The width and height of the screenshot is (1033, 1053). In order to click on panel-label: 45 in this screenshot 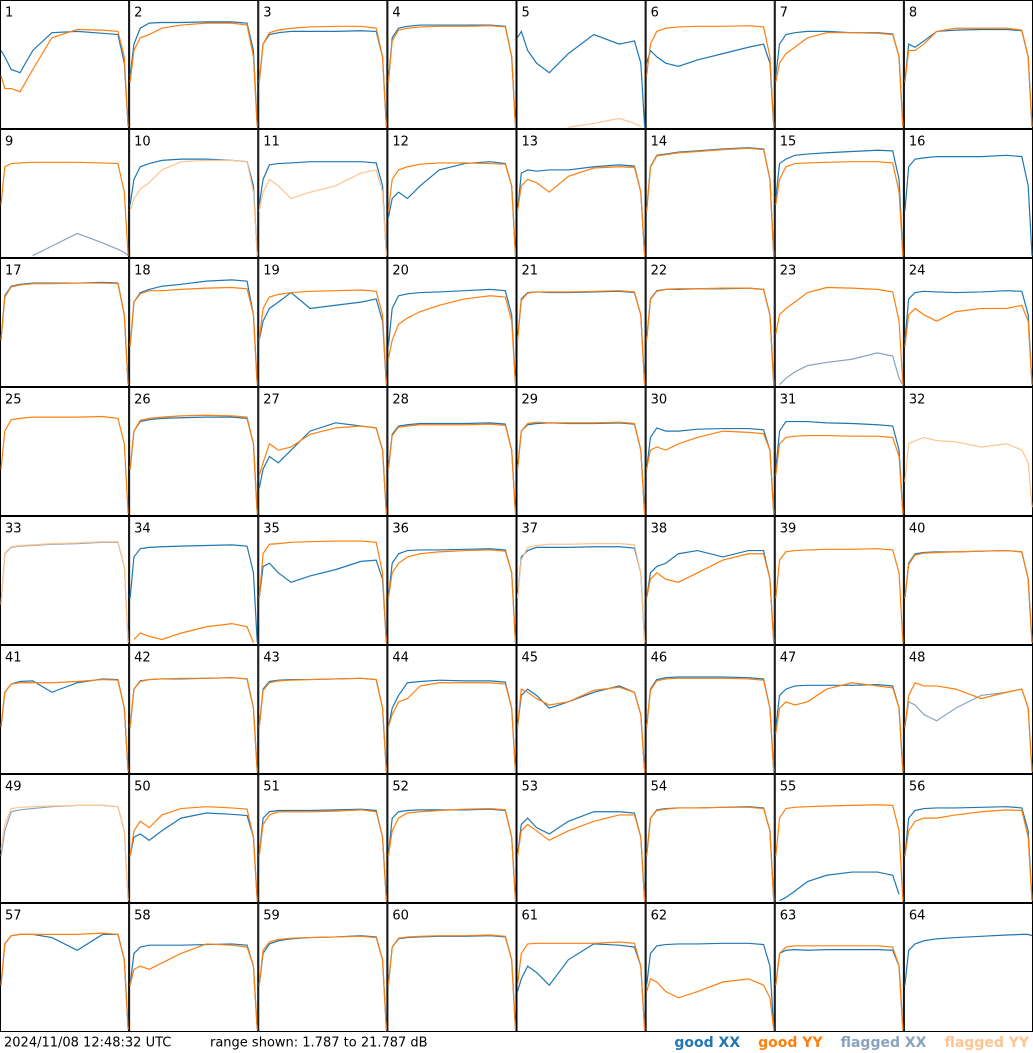, I will do `click(530, 658)`.